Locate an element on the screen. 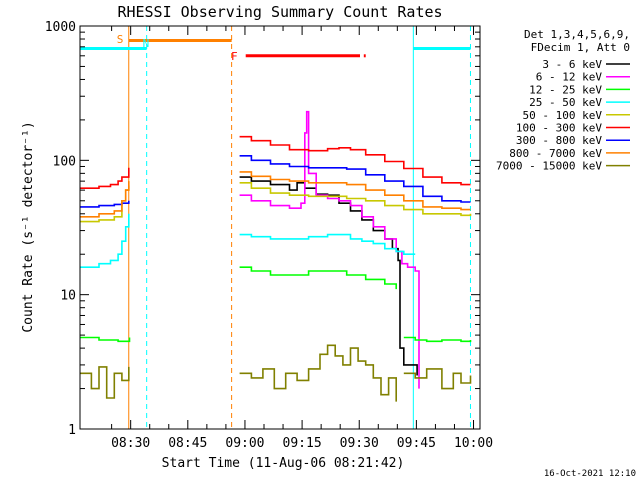 The image size is (640, 480). legend-label-0: 3 - 6 keV is located at coordinates (572, 64).